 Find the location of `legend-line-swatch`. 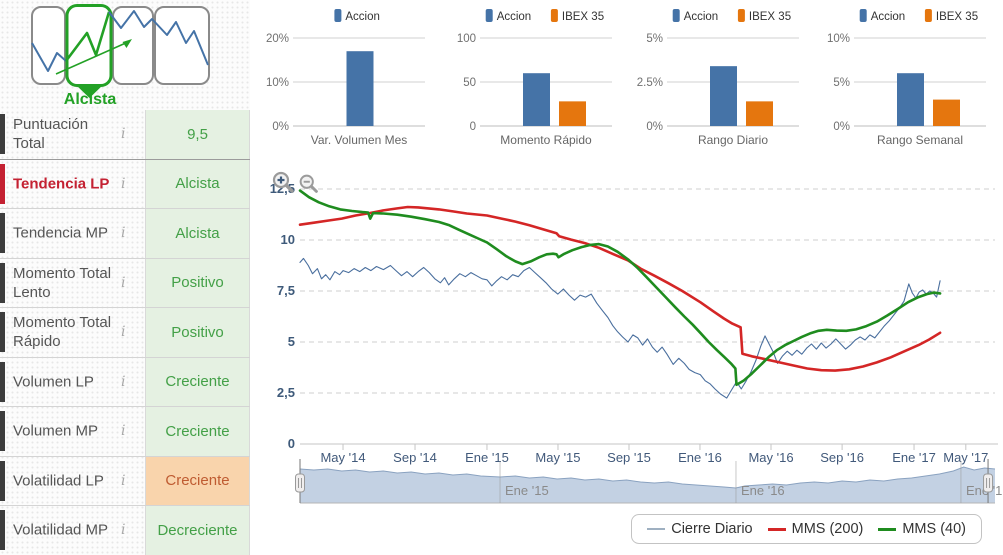

legend-line-swatch is located at coordinates (656, 529).